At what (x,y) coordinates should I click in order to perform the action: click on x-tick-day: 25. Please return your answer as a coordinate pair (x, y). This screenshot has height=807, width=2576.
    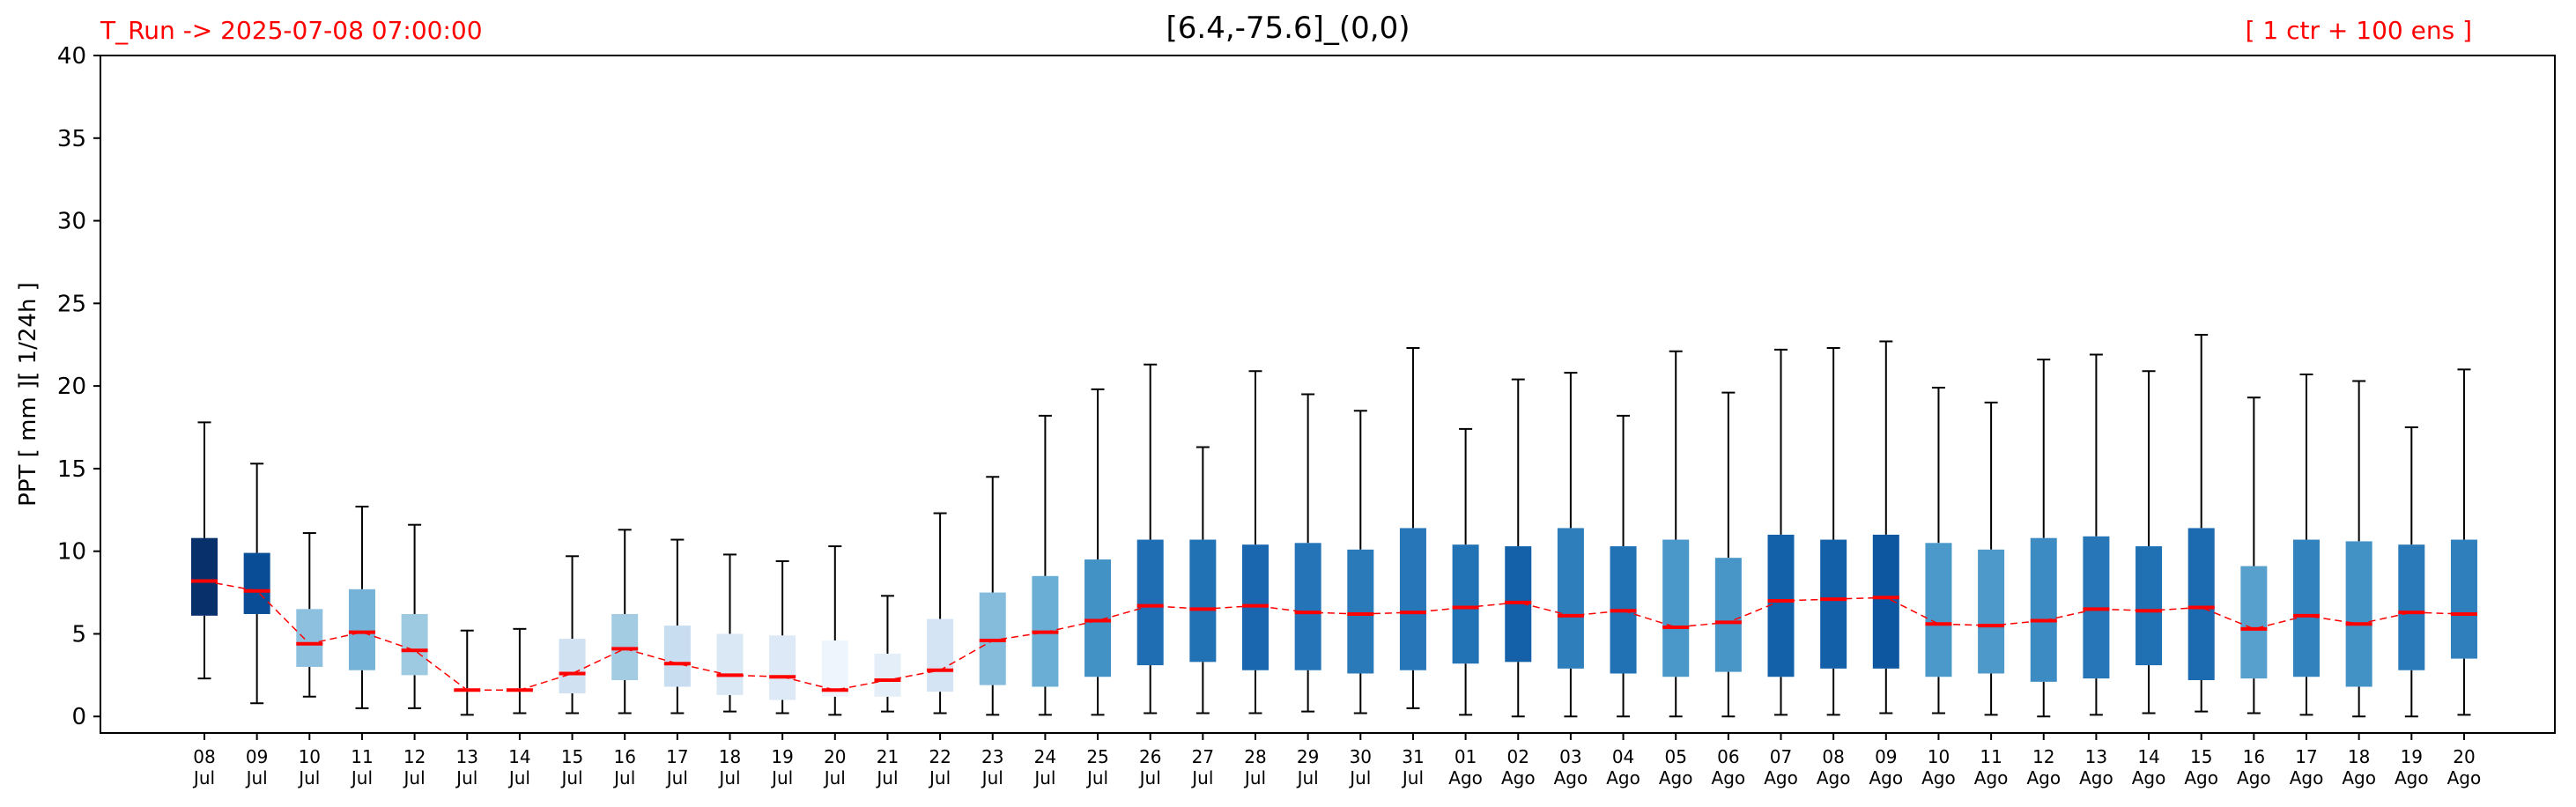
    Looking at the image, I should click on (1097, 756).